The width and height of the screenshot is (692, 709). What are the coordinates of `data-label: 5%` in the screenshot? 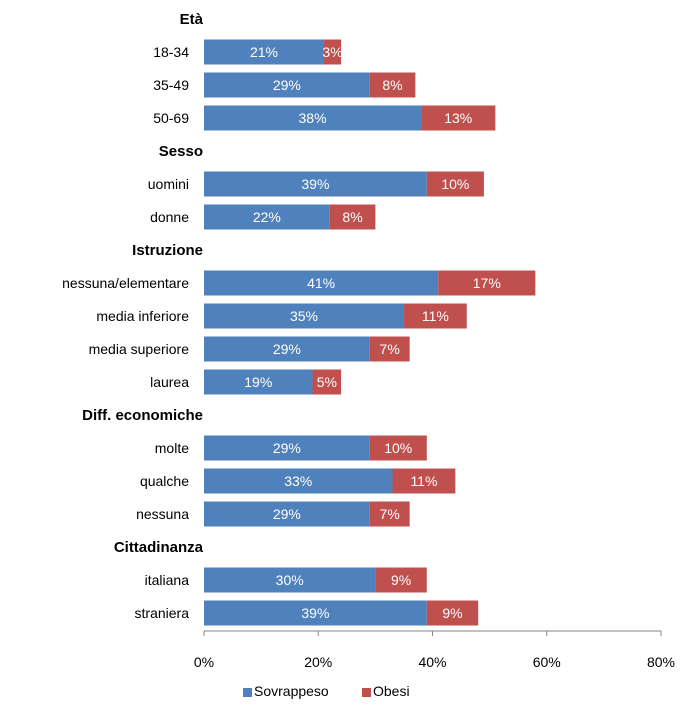 It's located at (327, 382).